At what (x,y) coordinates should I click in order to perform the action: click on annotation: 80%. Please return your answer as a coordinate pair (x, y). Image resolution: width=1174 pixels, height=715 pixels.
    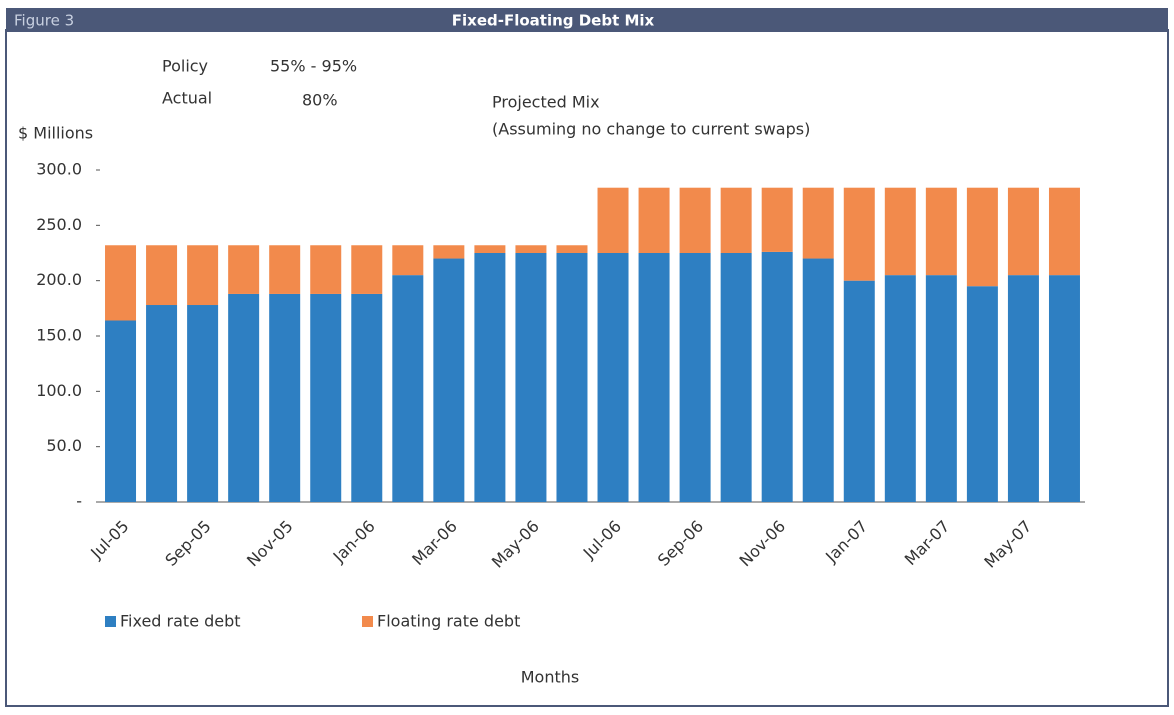
    Looking at the image, I should click on (320, 100).